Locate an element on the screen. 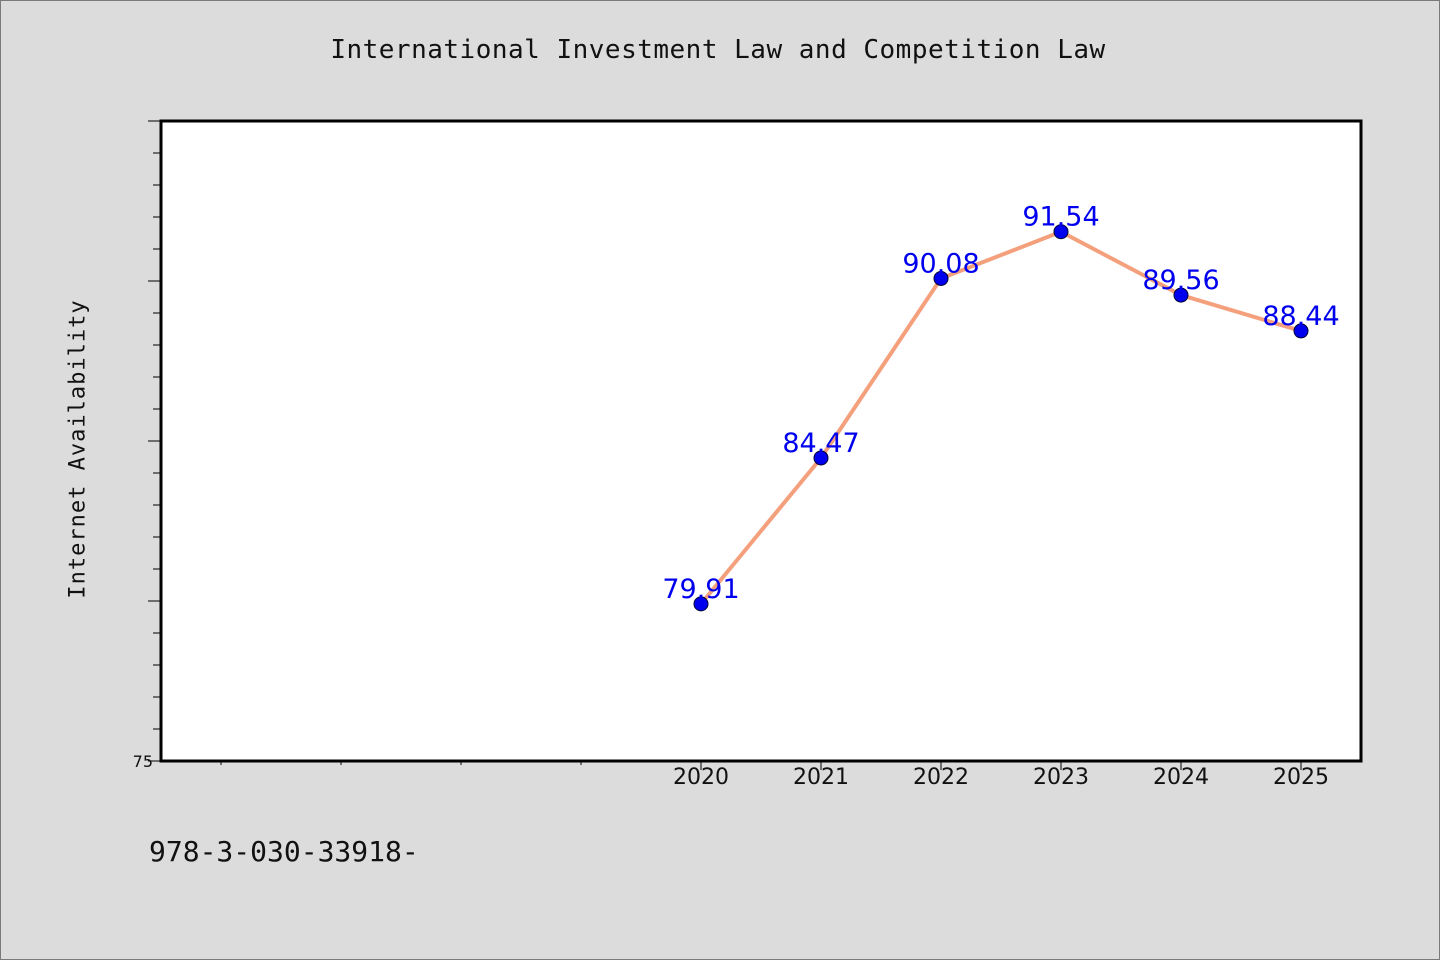 This screenshot has height=960, width=1440. x-tick-label: 2023 is located at coordinates (1061, 777).